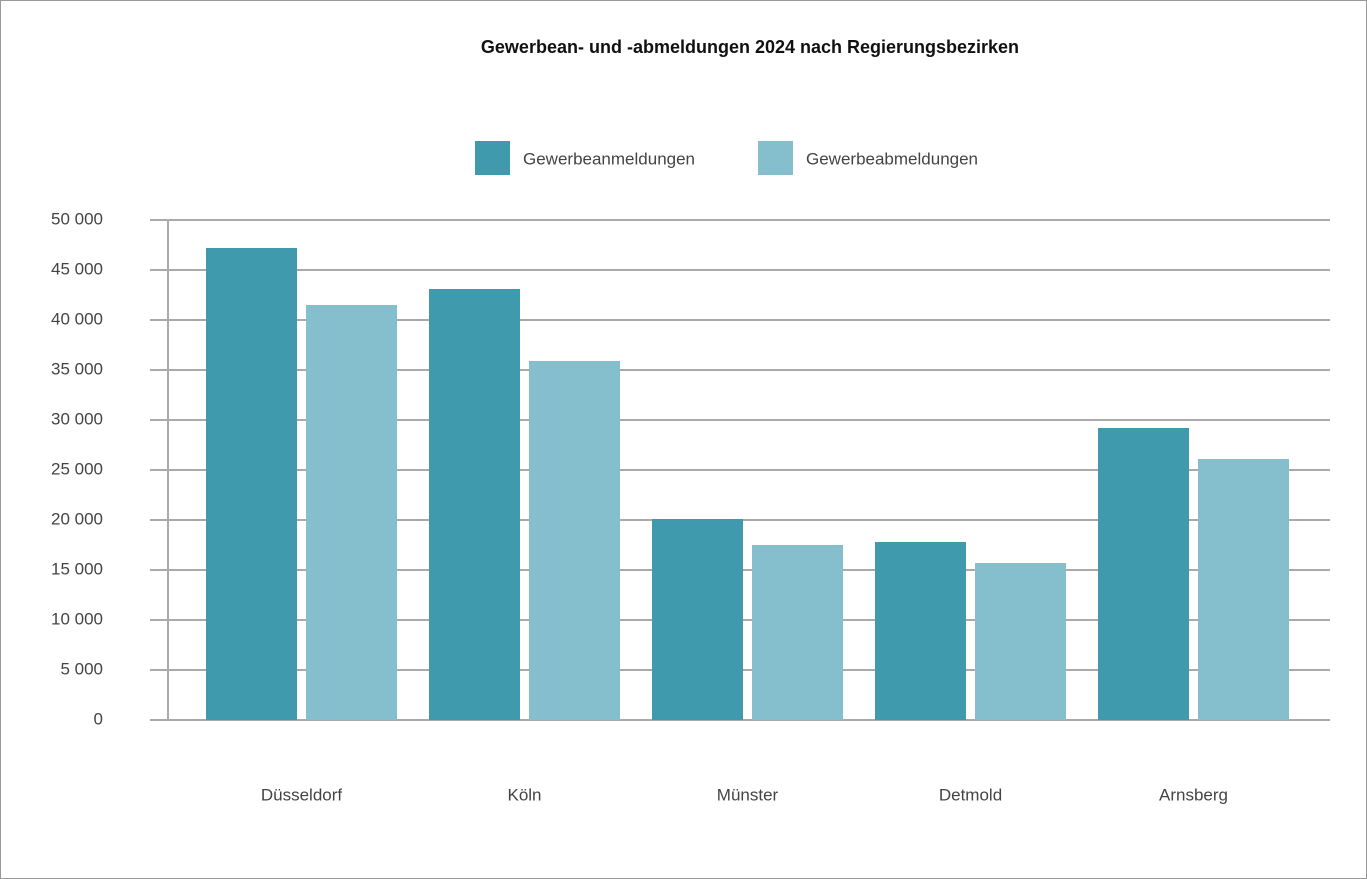 The image size is (1367, 879). Describe the element at coordinates (609, 158) in the screenshot. I see `legend-label: Gewerbeanmeldungen` at that location.